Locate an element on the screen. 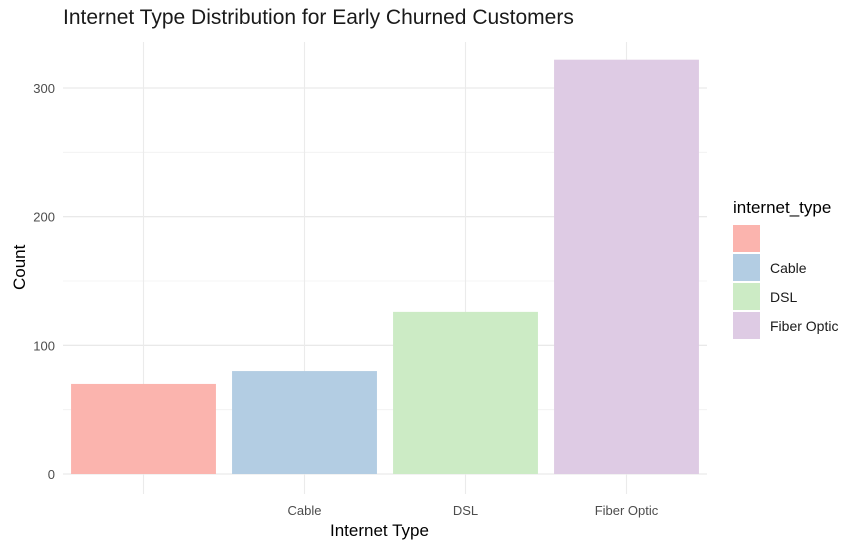 The height and width of the screenshot is (550, 862). legend-item: DSL is located at coordinates (785, 296).